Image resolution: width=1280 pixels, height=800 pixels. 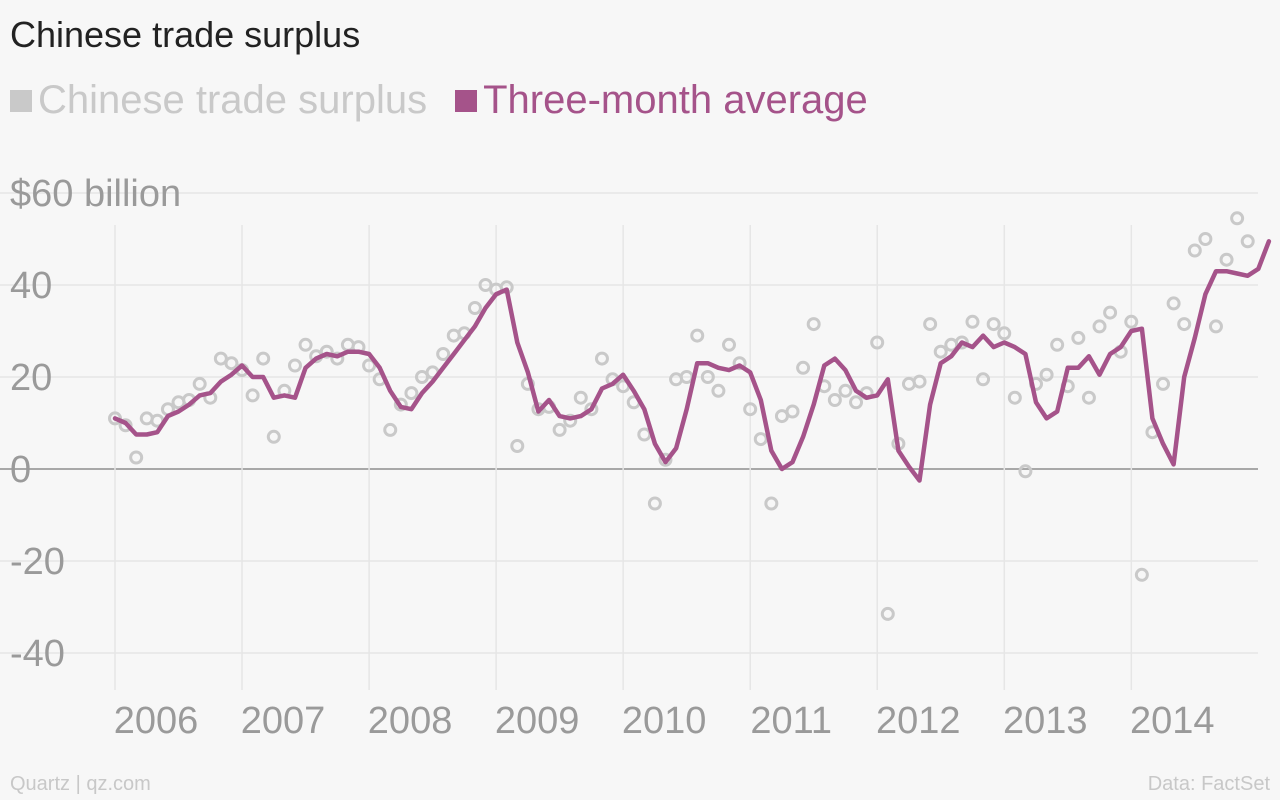 What do you see at coordinates (466, 100) in the screenshot?
I see `legend-swatch-average` at bounding box center [466, 100].